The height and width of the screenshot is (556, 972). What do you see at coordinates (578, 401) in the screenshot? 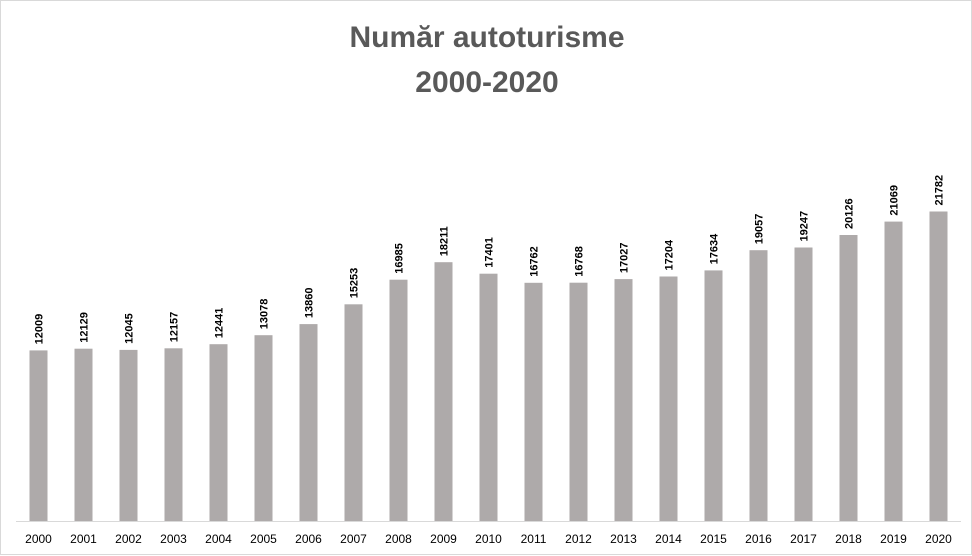
I see `bar-2012` at bounding box center [578, 401].